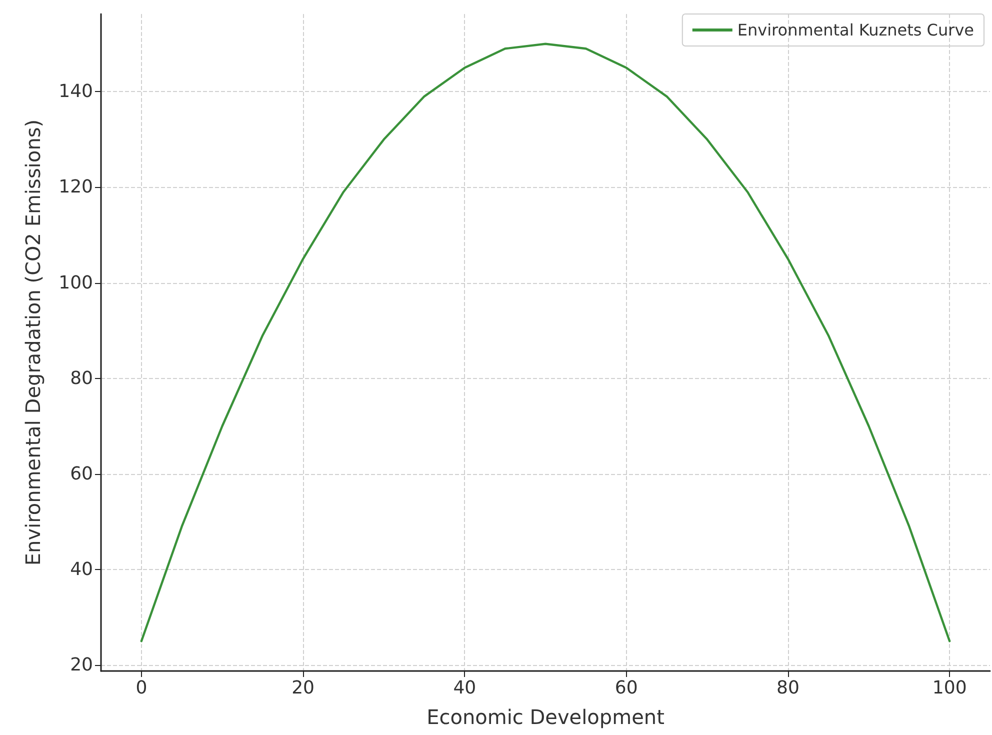 The width and height of the screenshot is (992, 735). I want to click on y-tick-label: 100, so click(75, 283).